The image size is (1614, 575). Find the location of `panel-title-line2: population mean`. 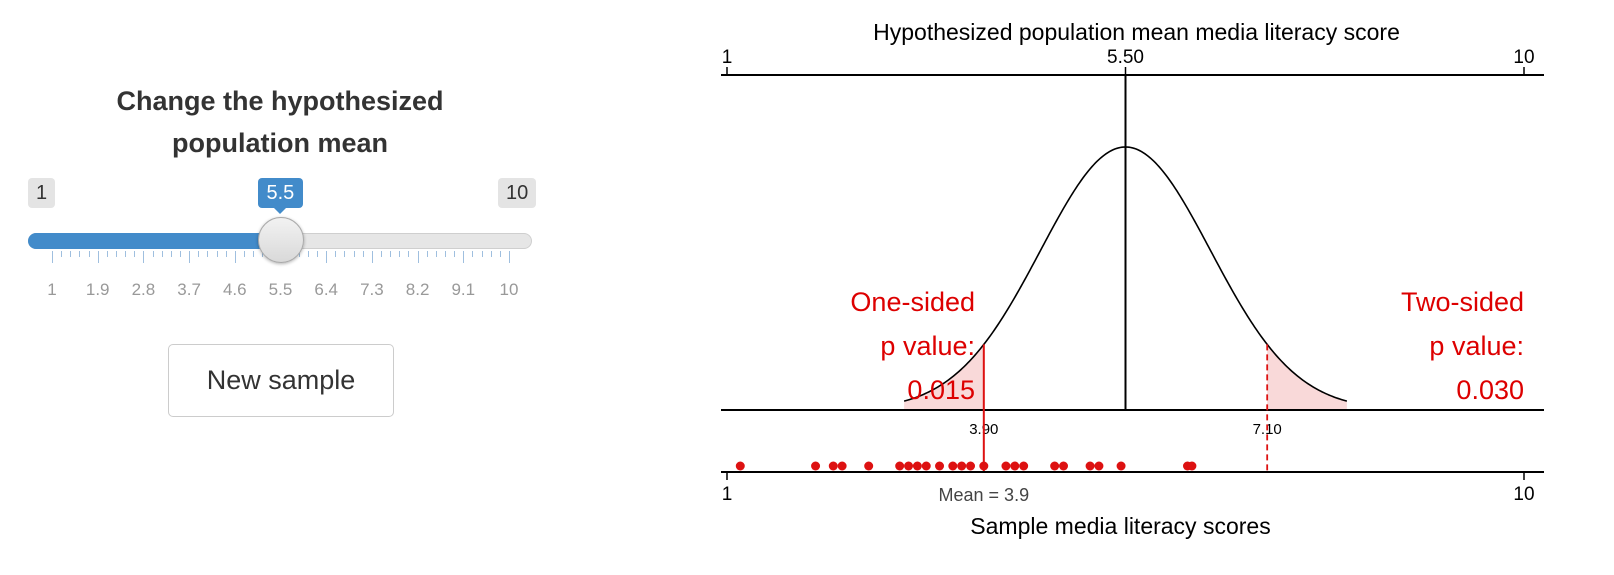

panel-title-line2: population mean is located at coordinates (280, 143).